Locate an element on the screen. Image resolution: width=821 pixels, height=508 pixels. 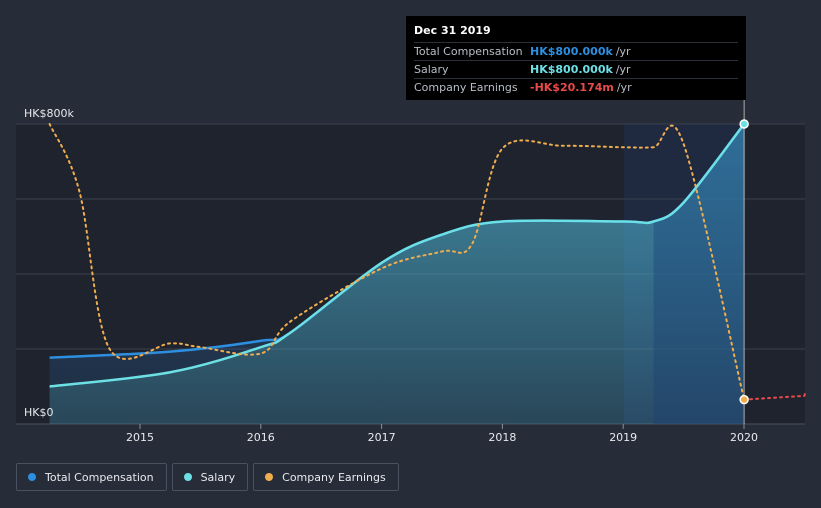
tooltip-row-total: Total Compensation HK$800.000k /yr is located at coordinates (576, 51).